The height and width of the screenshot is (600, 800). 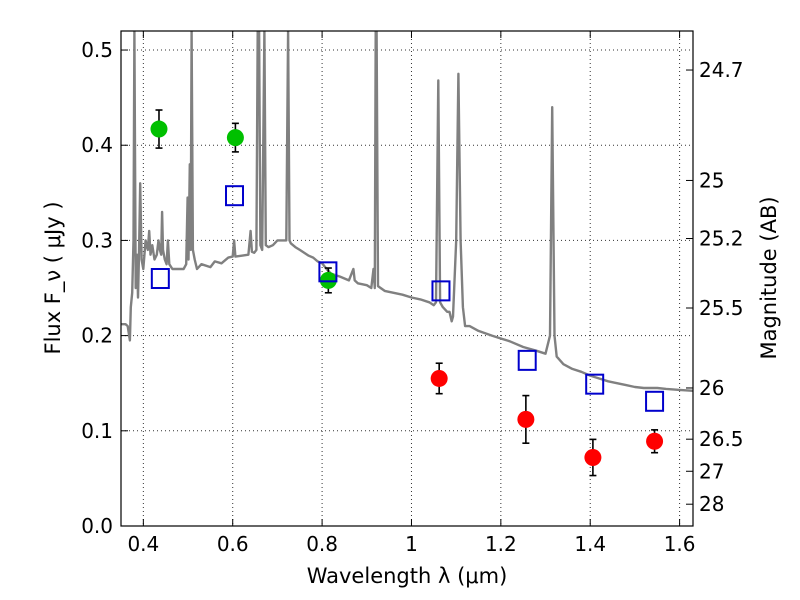 I want to click on y-tick-label: 0.1, so click(x=97, y=431).